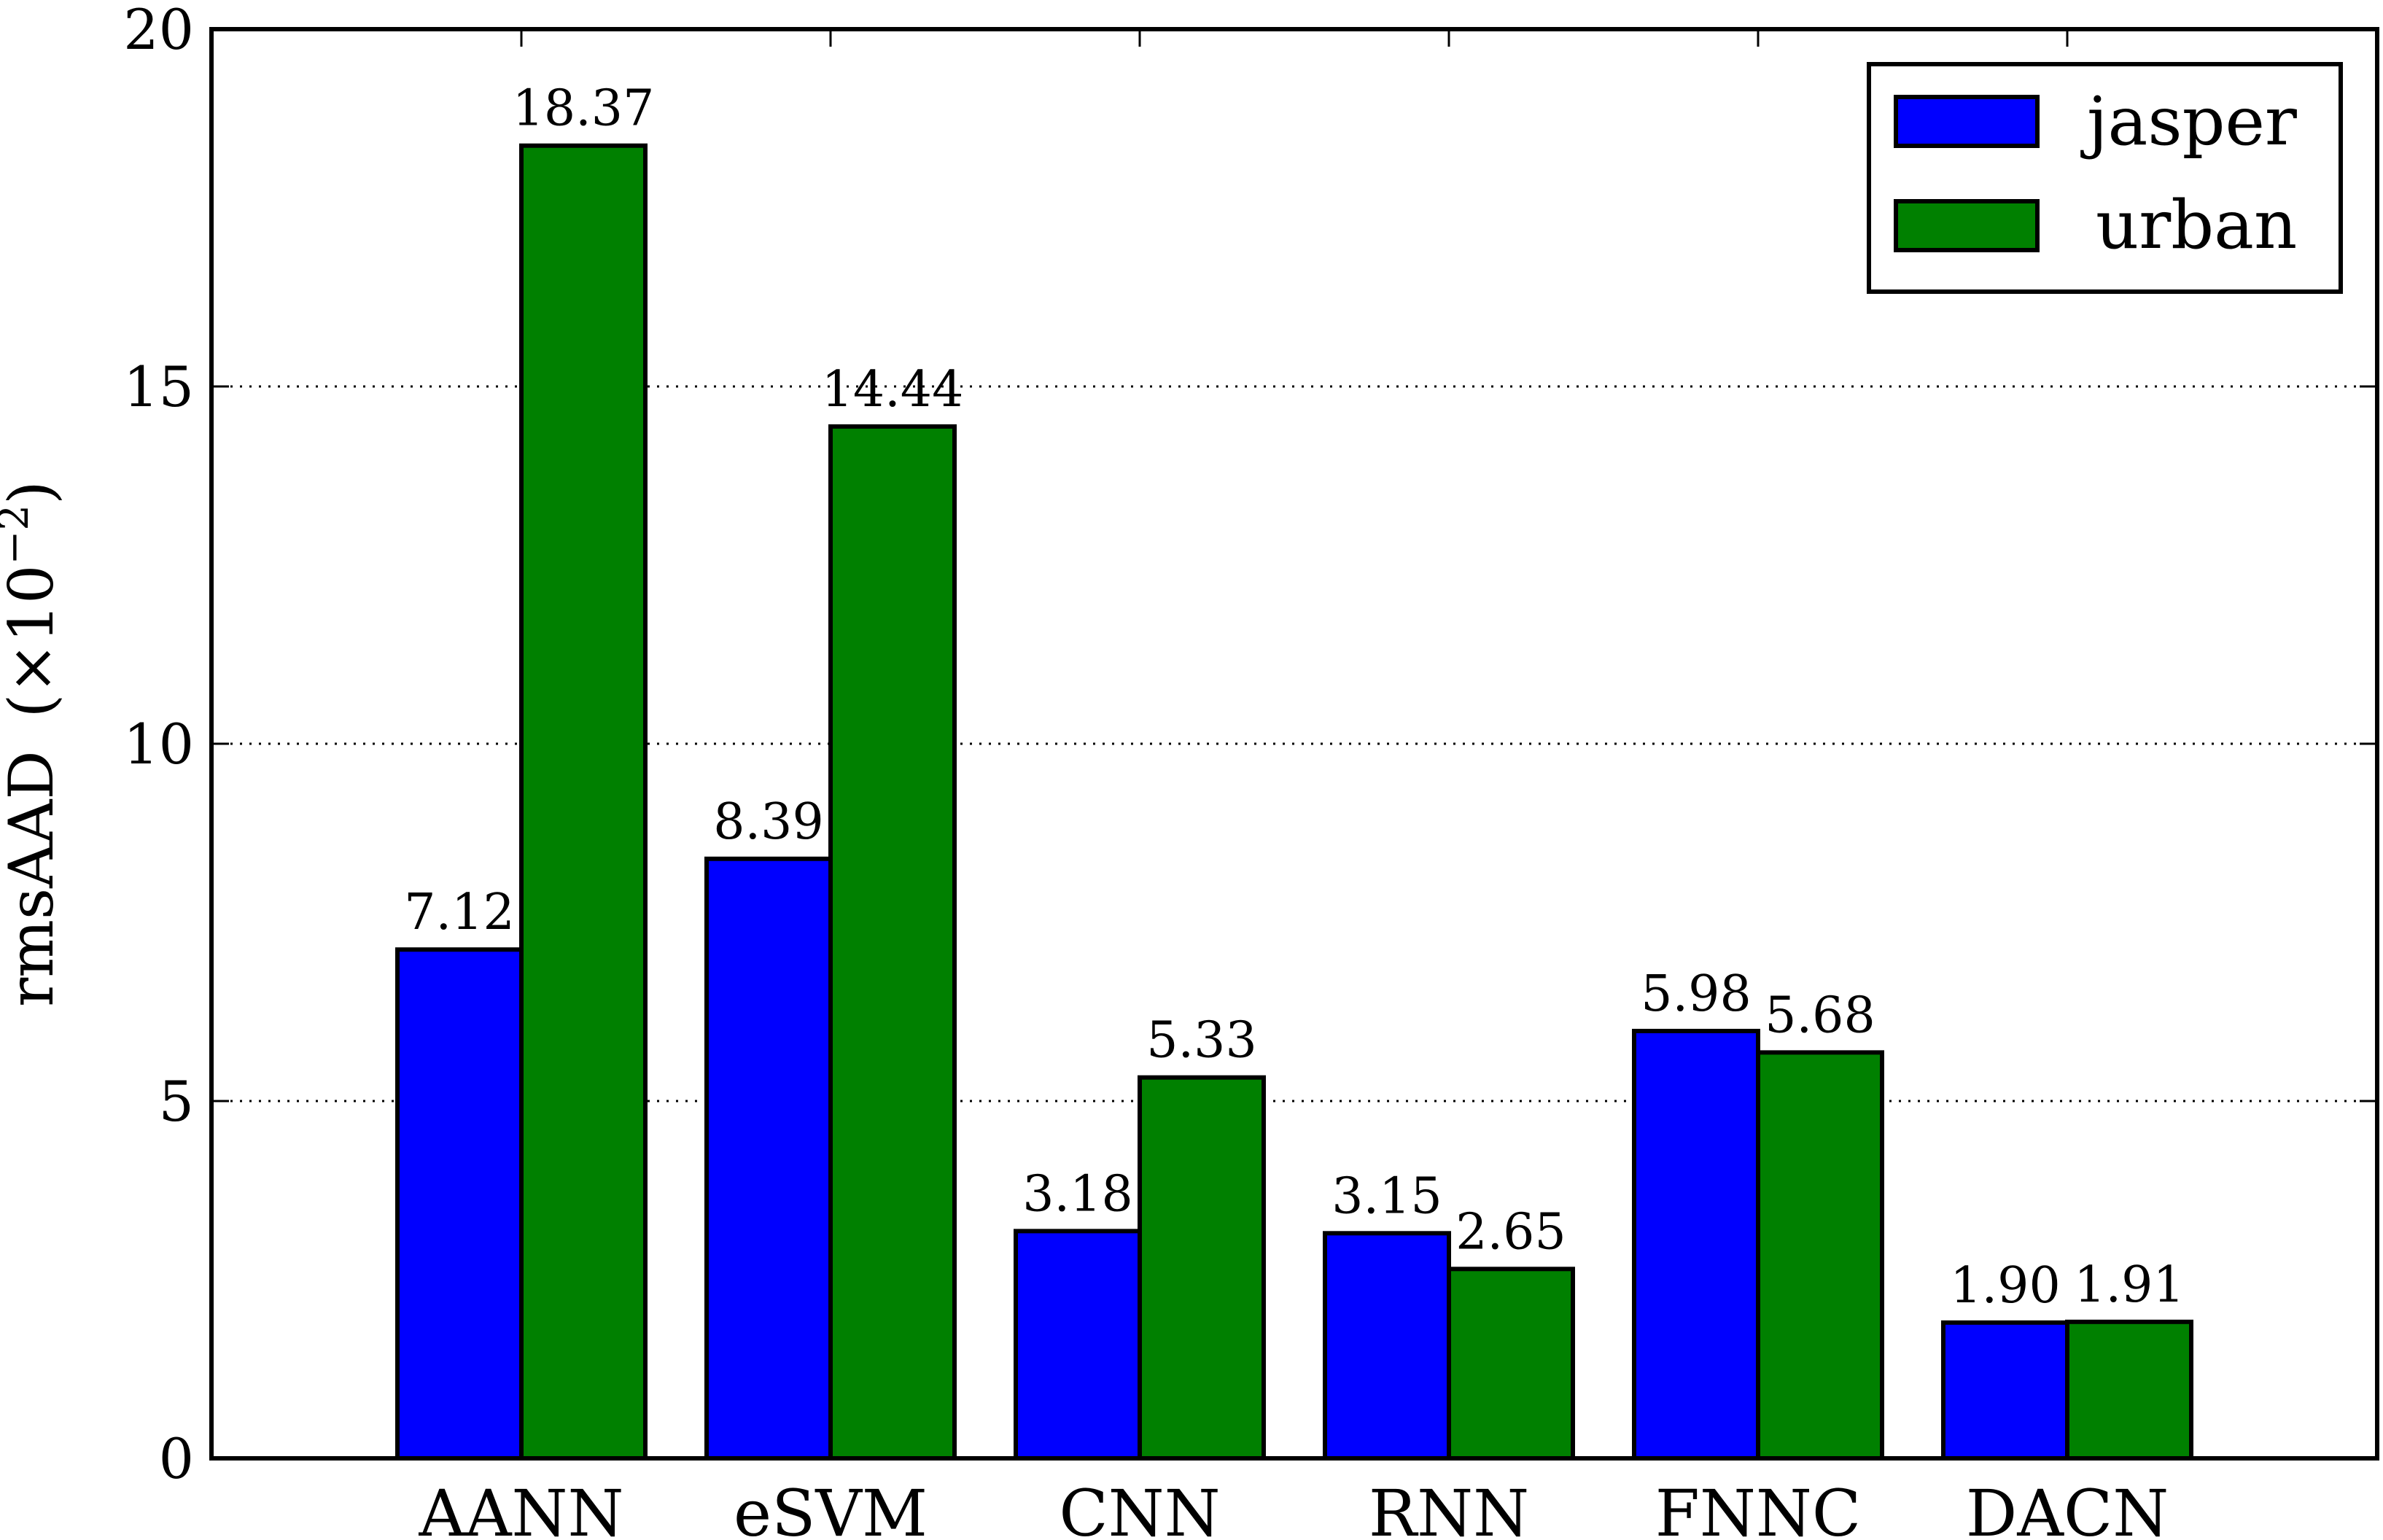 This screenshot has width=2383, height=1540. What do you see at coordinates (892, 942) in the screenshot?
I see `bar-urban-eSVM` at bounding box center [892, 942].